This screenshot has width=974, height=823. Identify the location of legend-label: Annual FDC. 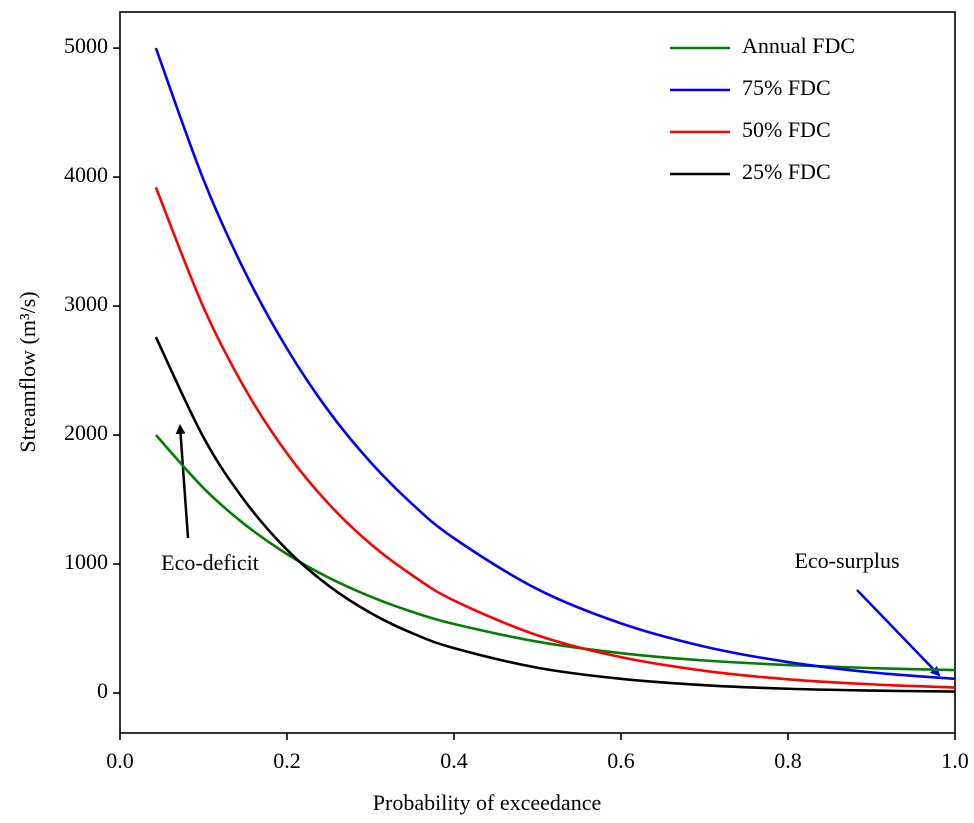
(798, 45).